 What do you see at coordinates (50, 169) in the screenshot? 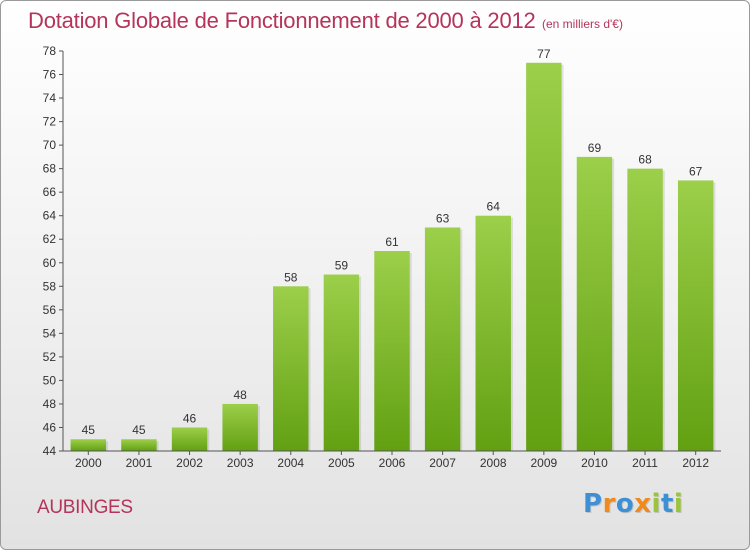
I see `y-tick-label: 68` at bounding box center [50, 169].